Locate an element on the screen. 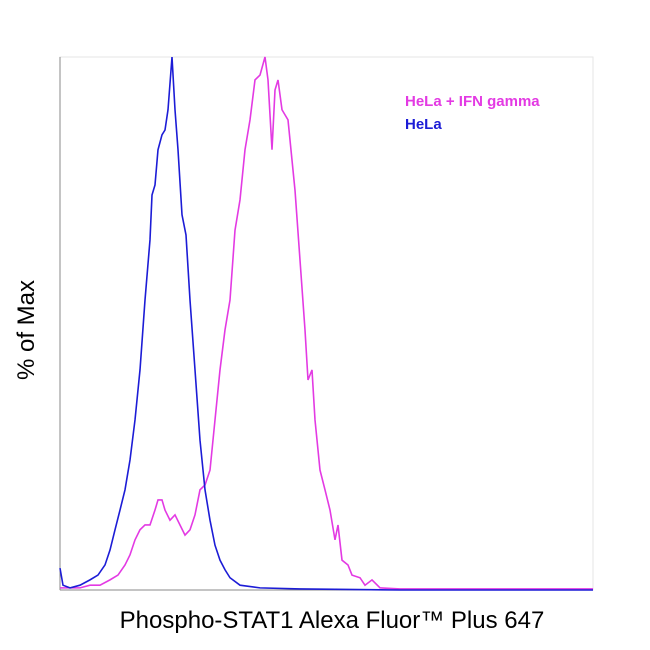  x-axis-label: Phospho-STAT1 Alexa Fluor™ Plus 647 is located at coordinates (332, 620).